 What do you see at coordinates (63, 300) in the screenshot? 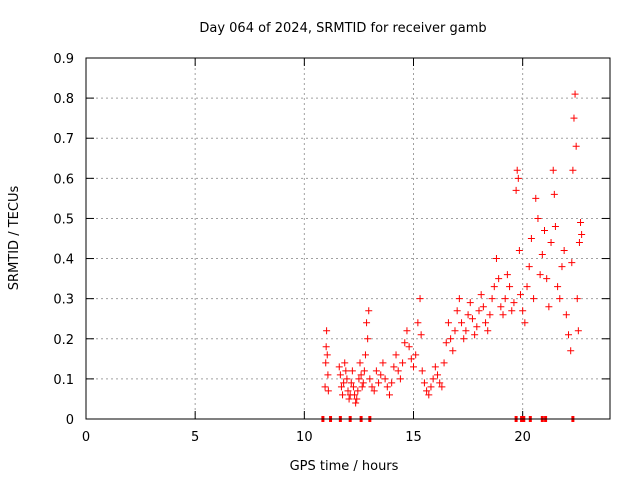
I see `y-tick-label: 0.3` at bounding box center [63, 300].